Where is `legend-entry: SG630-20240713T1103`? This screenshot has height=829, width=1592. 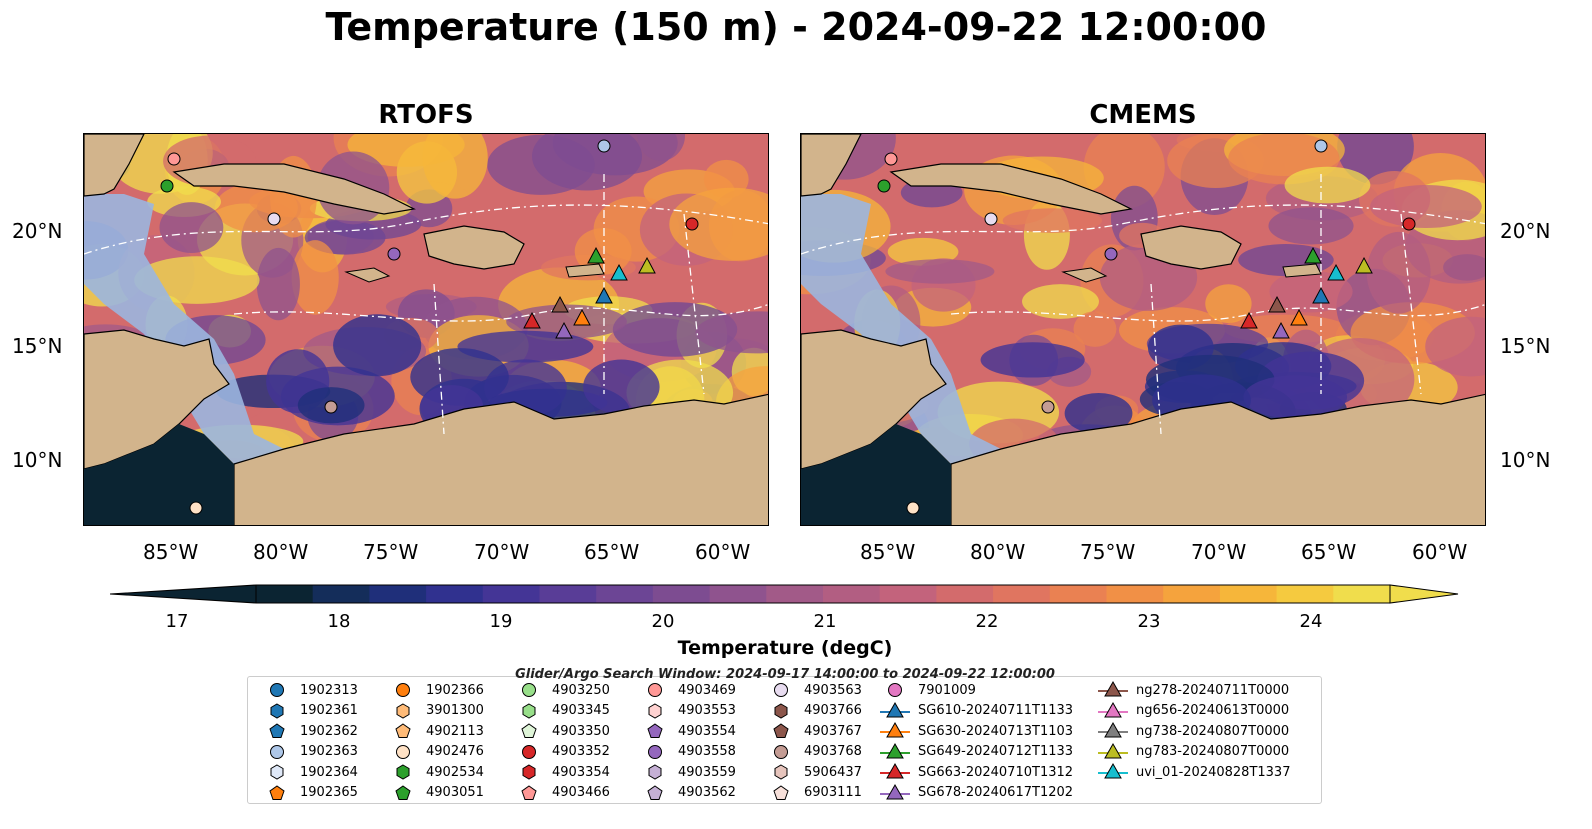
legend-entry: SG630-20240713T1103 is located at coordinates (975, 731).